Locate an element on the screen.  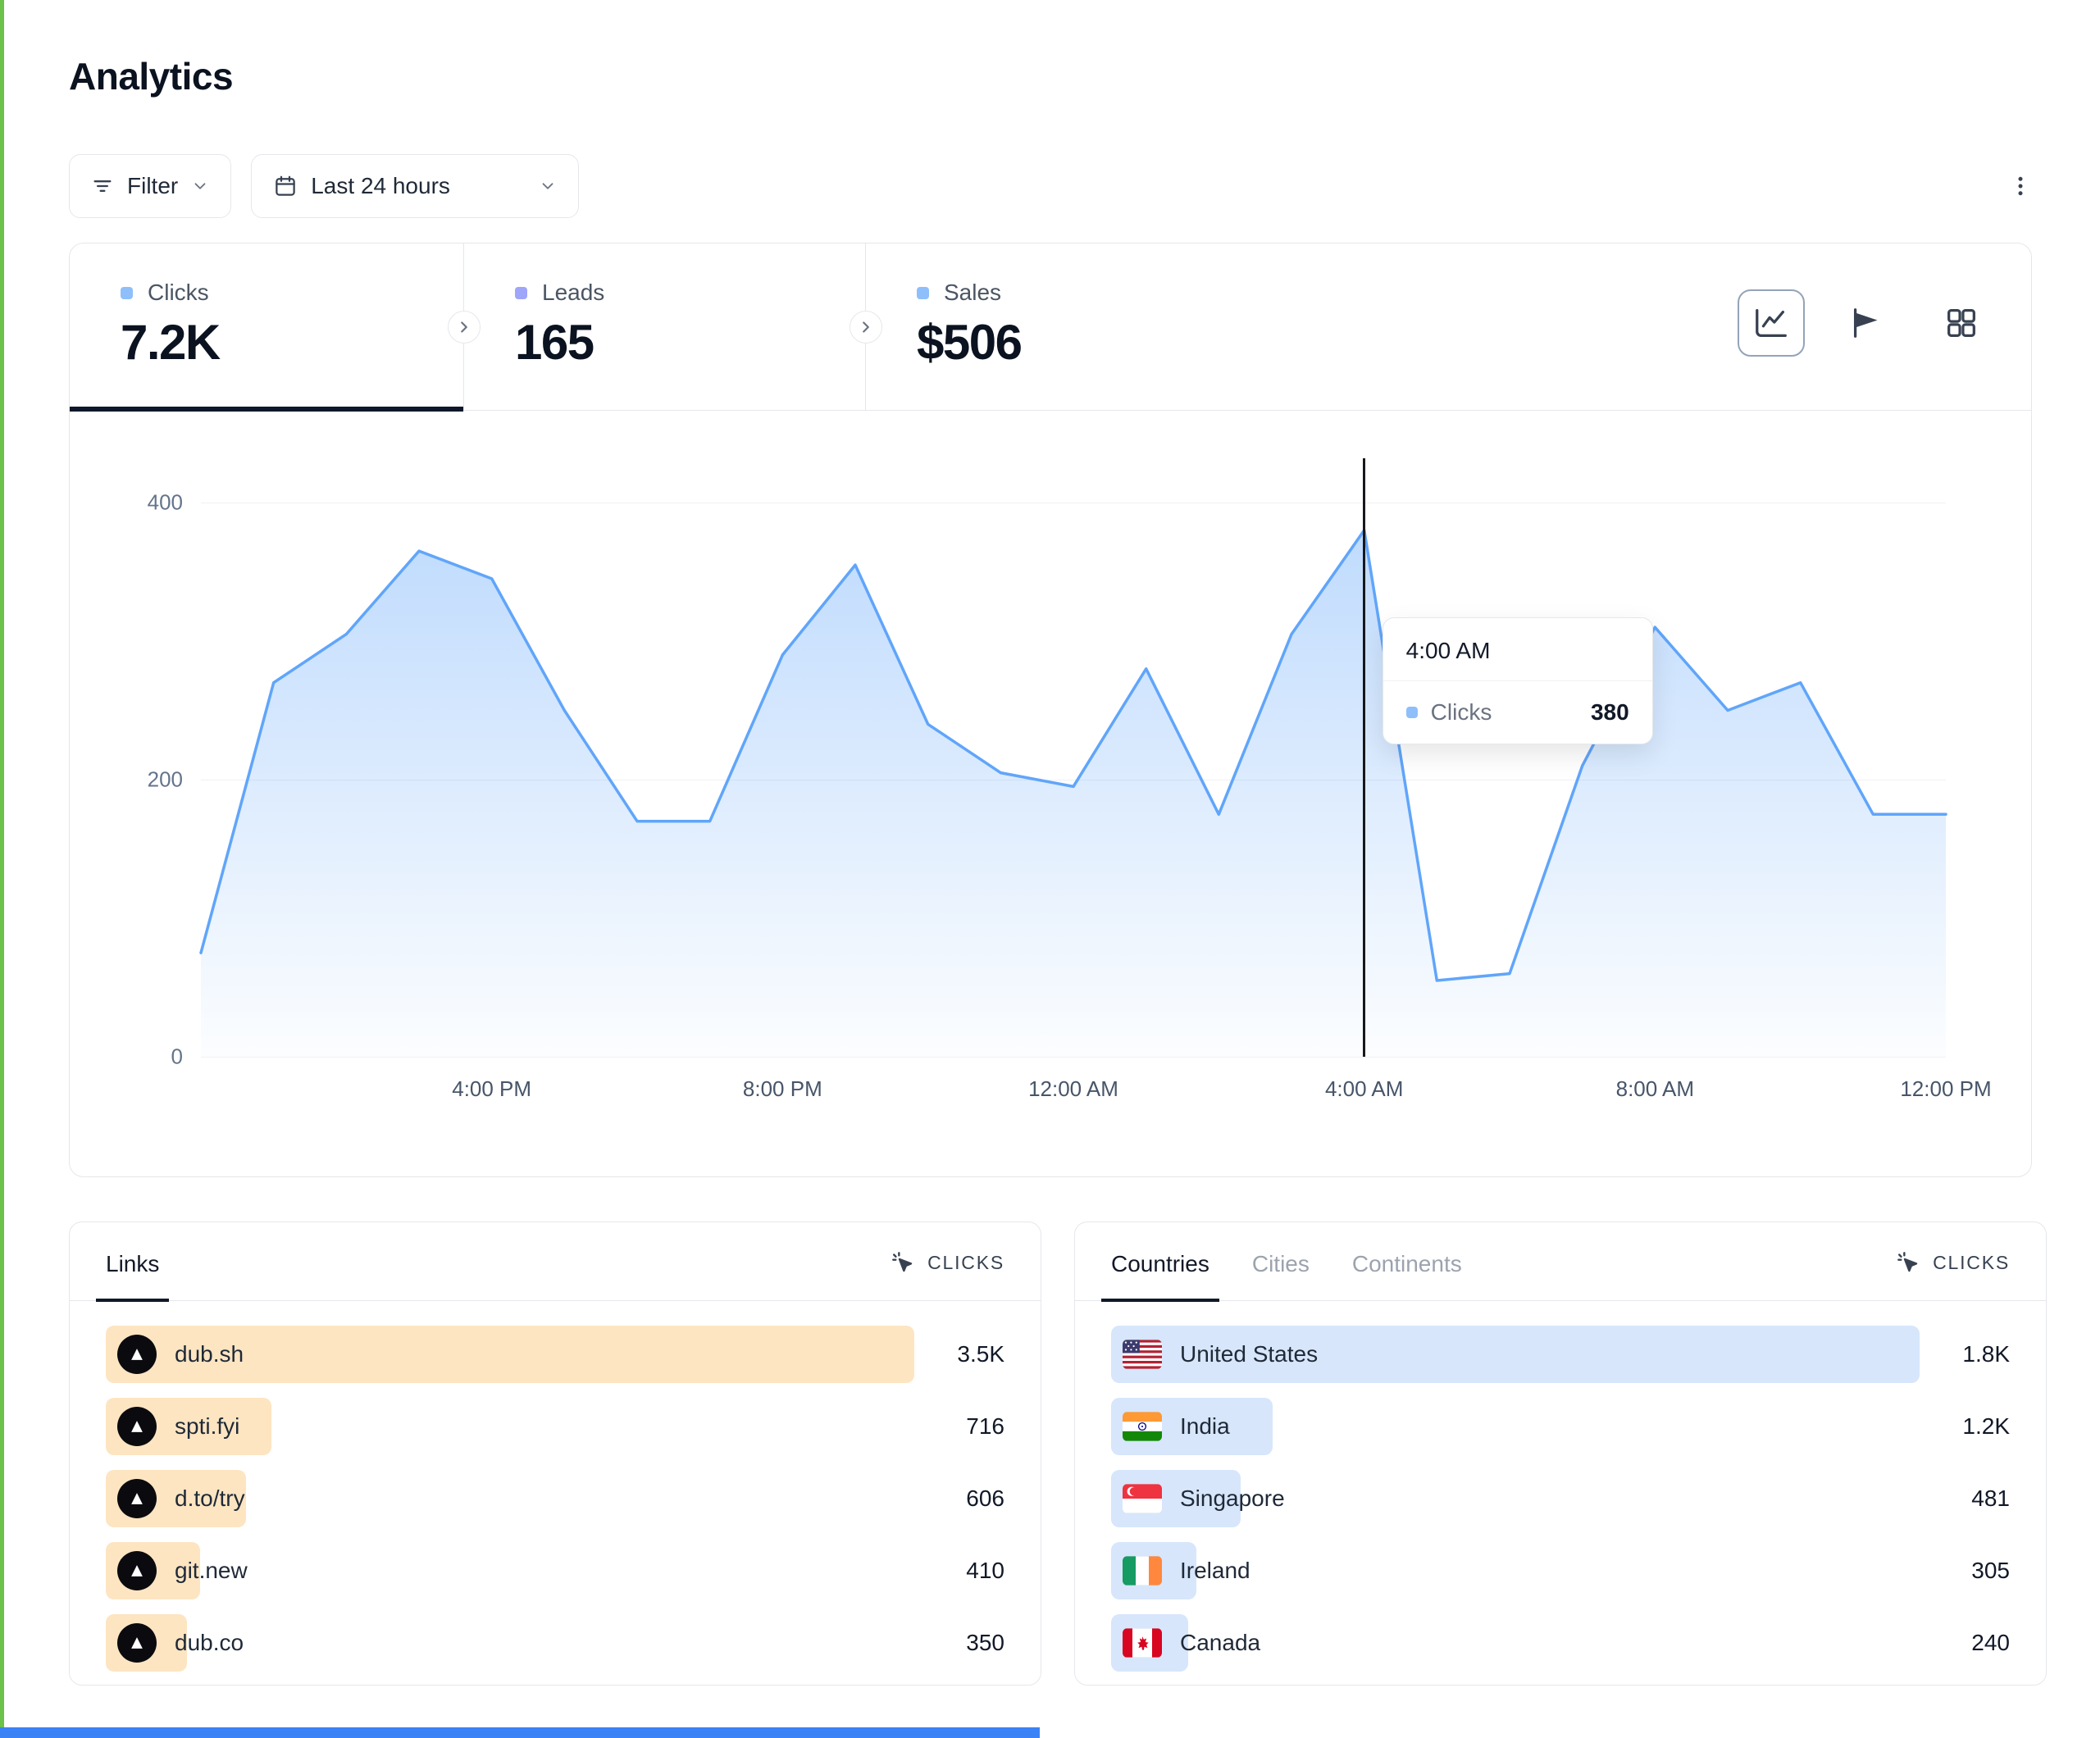
tooltip-series-label: Clicks is located at coordinates (1461, 712).